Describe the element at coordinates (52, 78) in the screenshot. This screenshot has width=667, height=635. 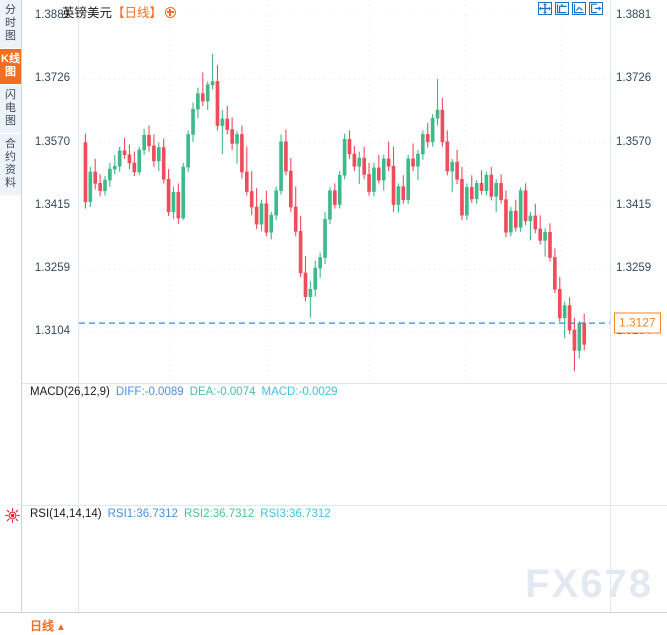
I see `price-tick-left: 1.3726` at that location.